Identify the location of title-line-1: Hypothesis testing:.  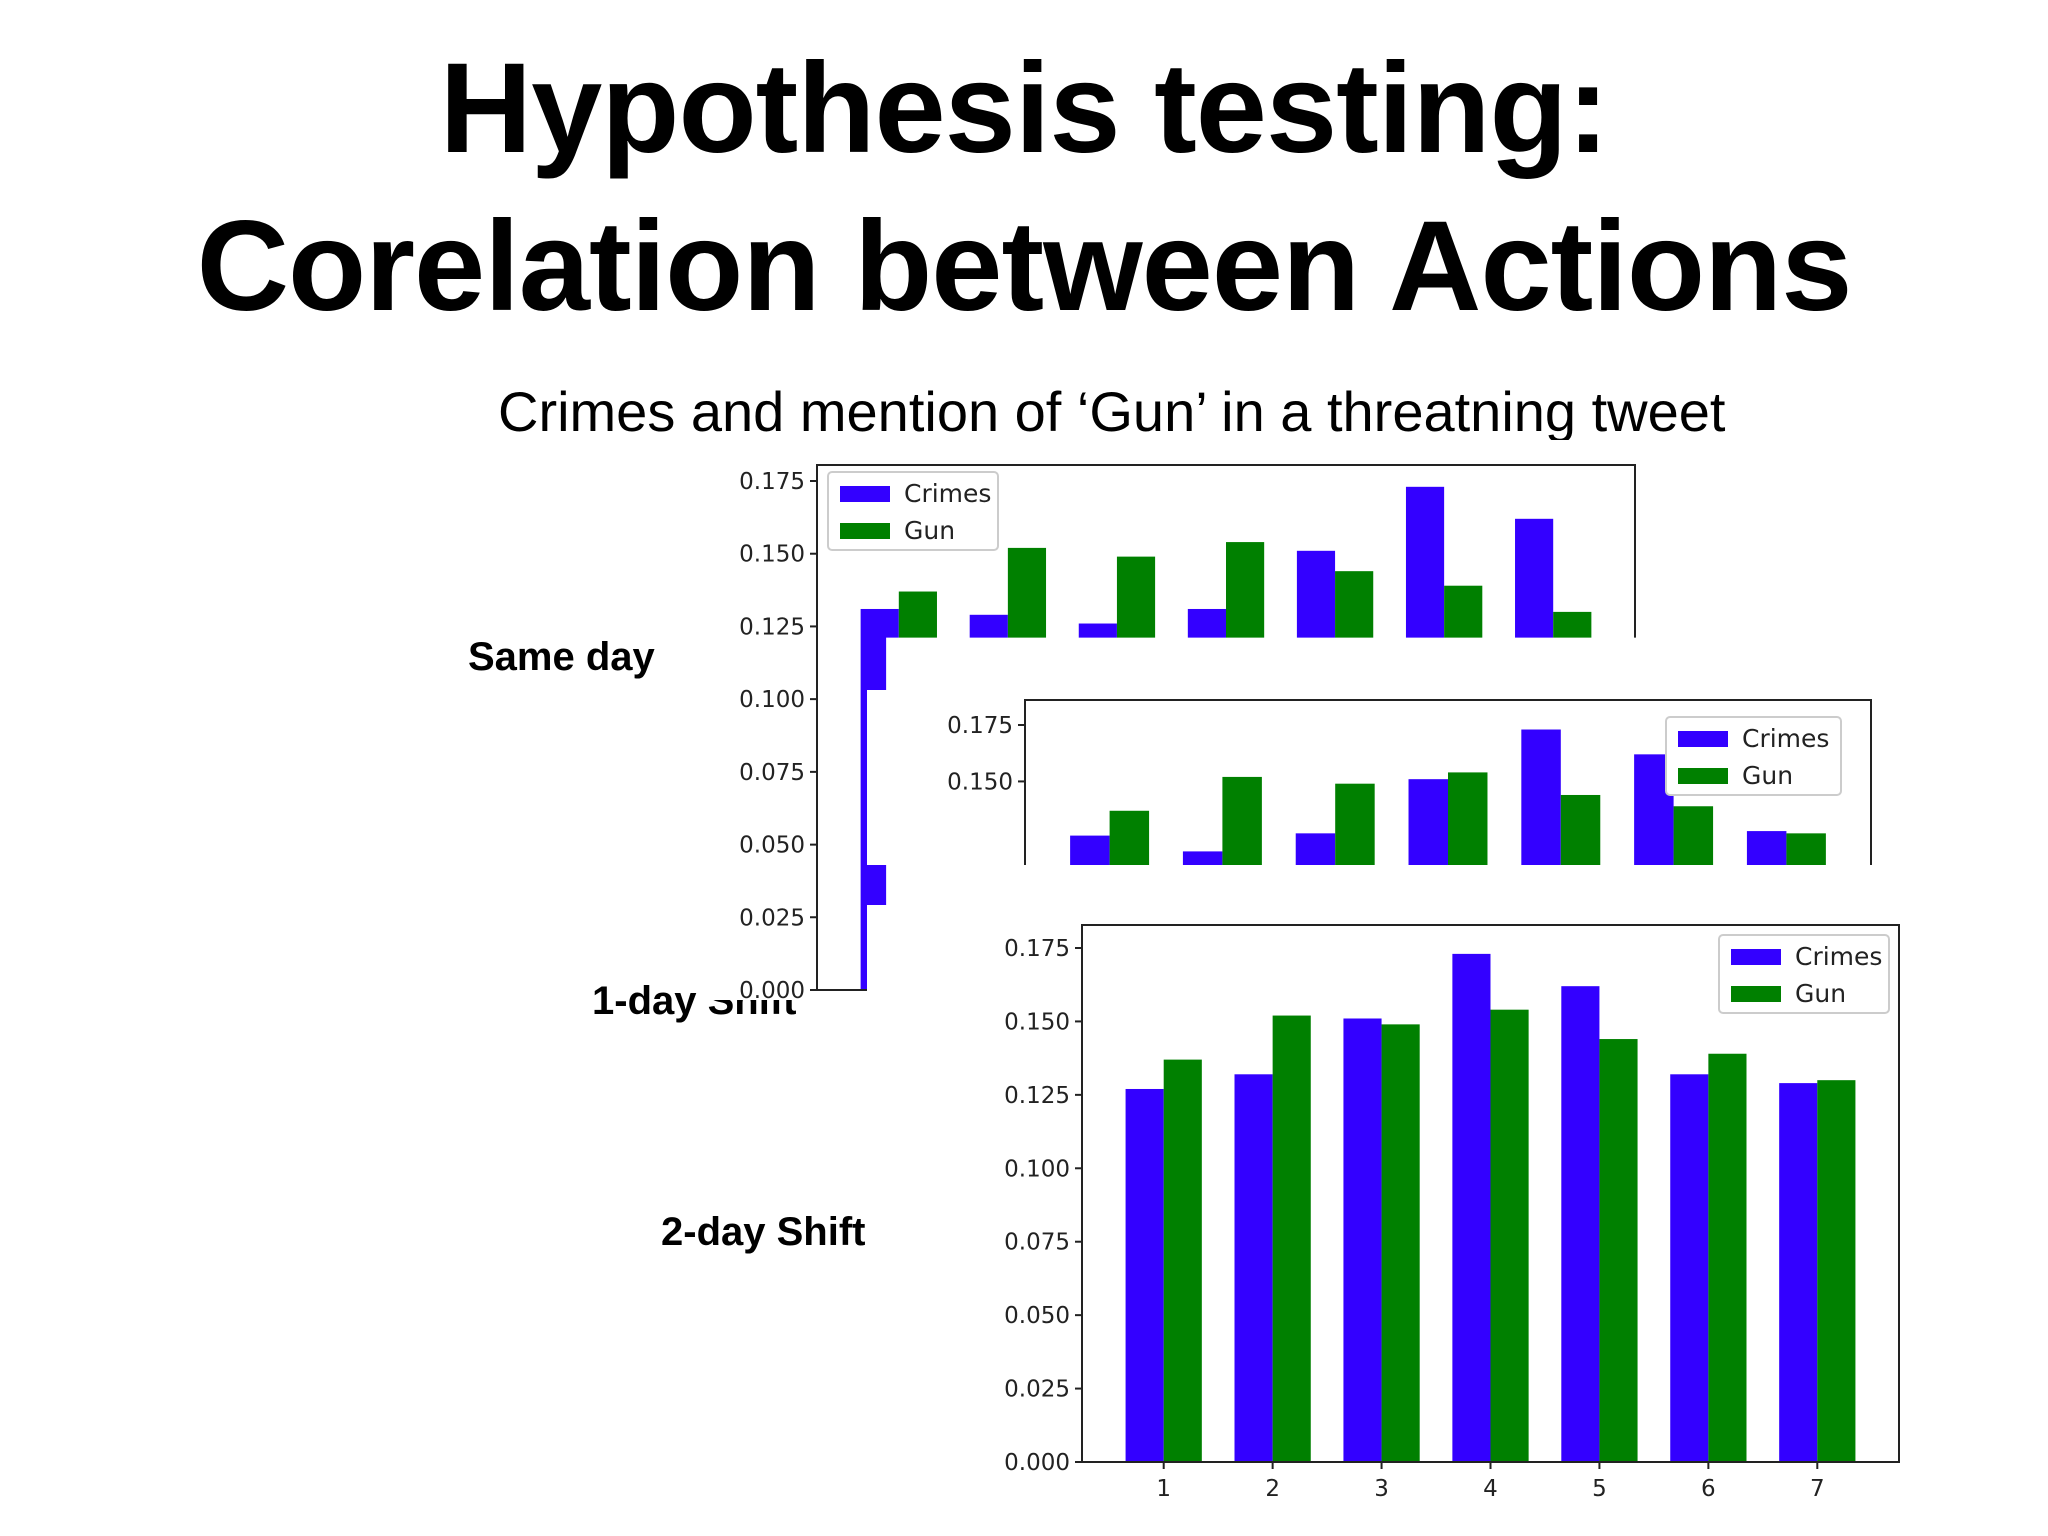
(1024, 108).